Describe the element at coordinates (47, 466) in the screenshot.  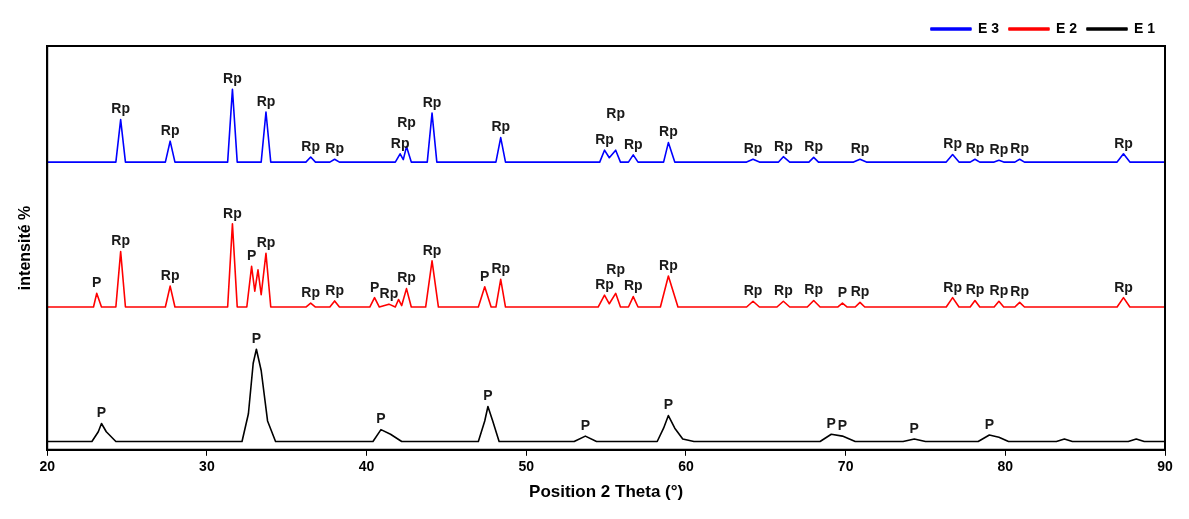
I see `x-tick-label: 20` at that location.